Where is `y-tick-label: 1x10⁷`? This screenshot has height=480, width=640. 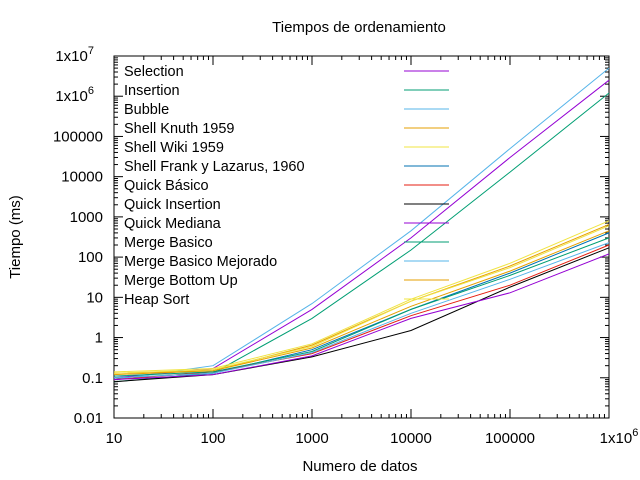
y-tick-label: 1x10⁷ is located at coordinates (74, 55).